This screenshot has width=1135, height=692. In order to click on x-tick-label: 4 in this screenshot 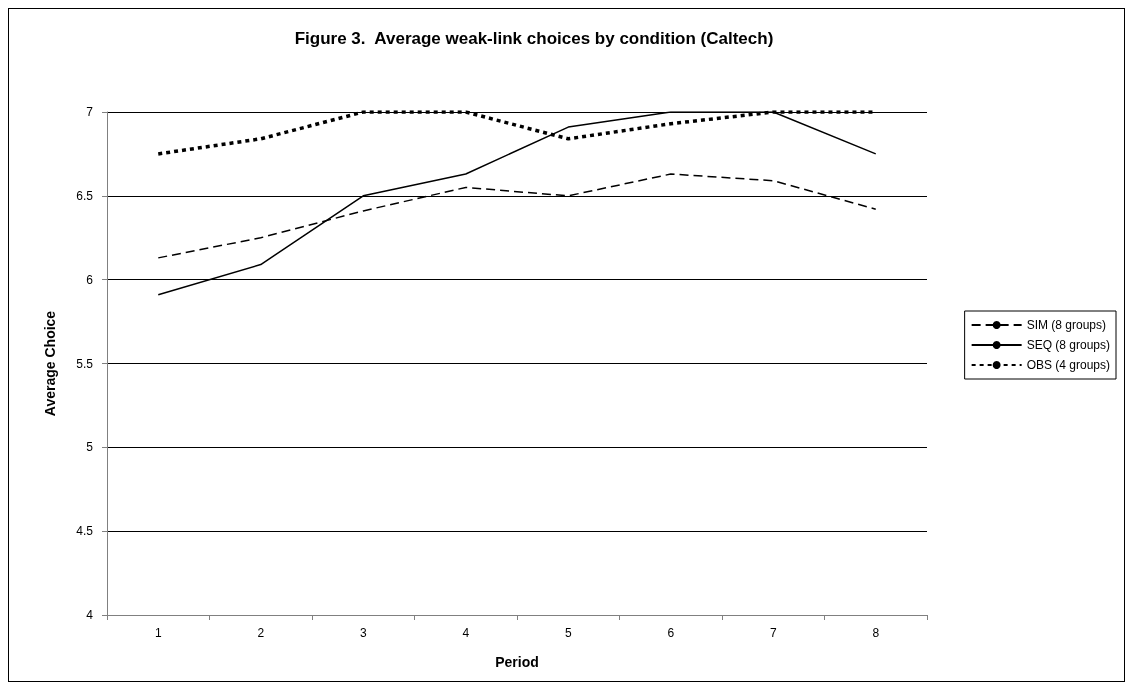, I will do `click(466, 633)`.